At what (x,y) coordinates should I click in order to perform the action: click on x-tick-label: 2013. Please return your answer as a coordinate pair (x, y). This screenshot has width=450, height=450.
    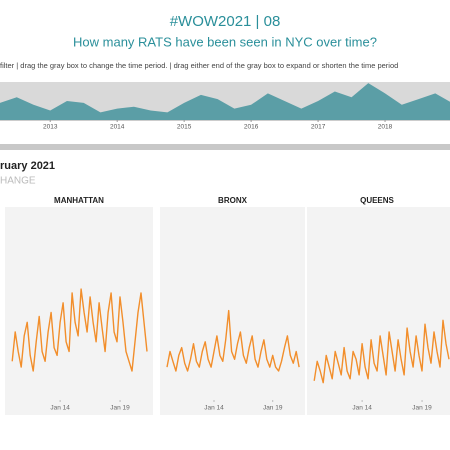
    Looking at the image, I should click on (50, 127).